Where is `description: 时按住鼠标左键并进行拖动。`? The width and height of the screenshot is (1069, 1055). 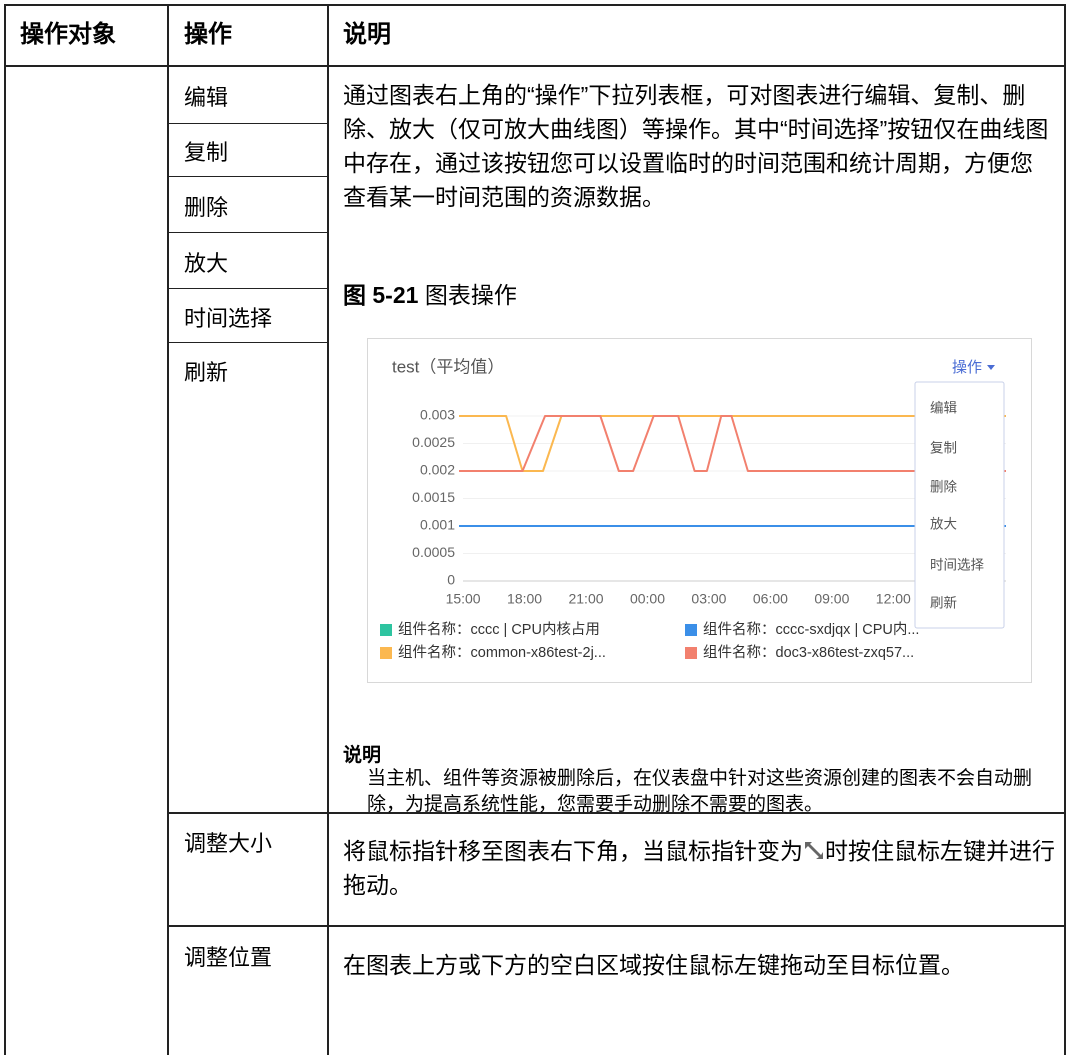 description: 时按住鼠标左键并进行拖动。 is located at coordinates (699, 868).